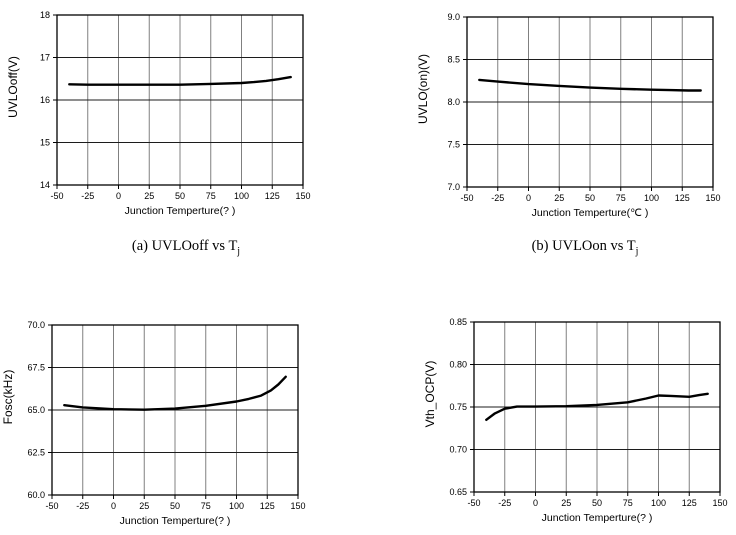 The height and width of the screenshot is (535, 736). Describe the element at coordinates (453, 17) in the screenshot. I see `y-tick-label: 9.0` at that location.